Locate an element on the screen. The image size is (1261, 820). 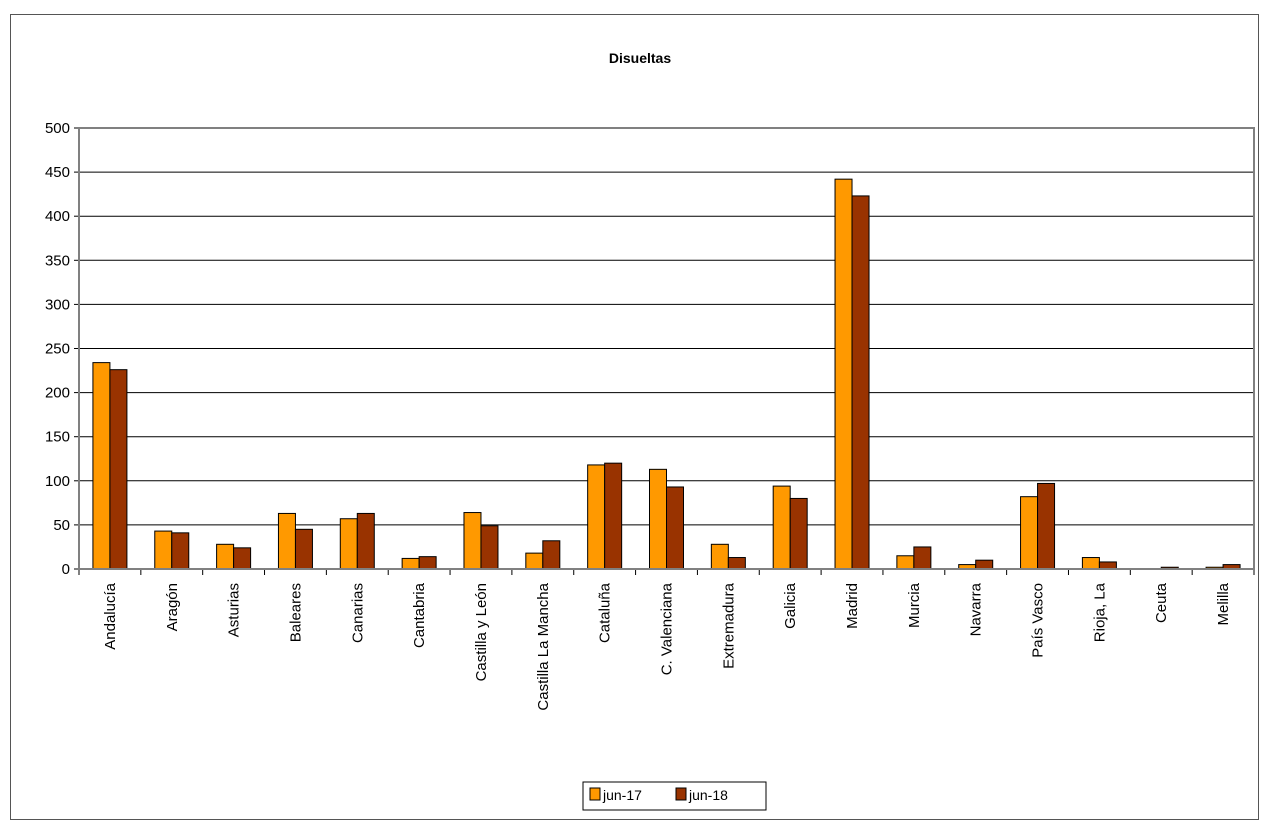
x-category-label: Cataluña is located at coordinates (605, 612).